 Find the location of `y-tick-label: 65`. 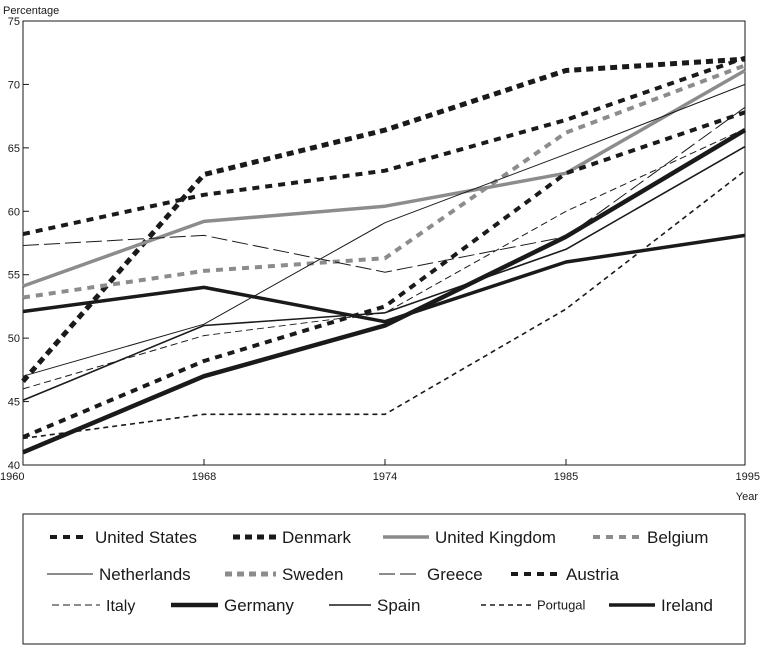

y-tick-label: 65 is located at coordinates (14, 149).